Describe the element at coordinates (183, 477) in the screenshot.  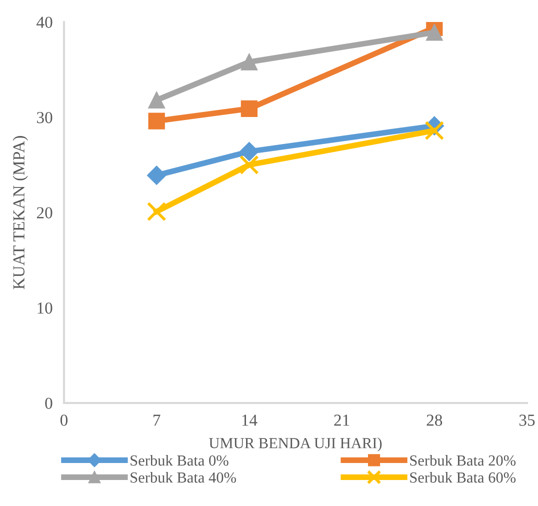
I see `legend-label: Serbuk Bata 40%` at that location.